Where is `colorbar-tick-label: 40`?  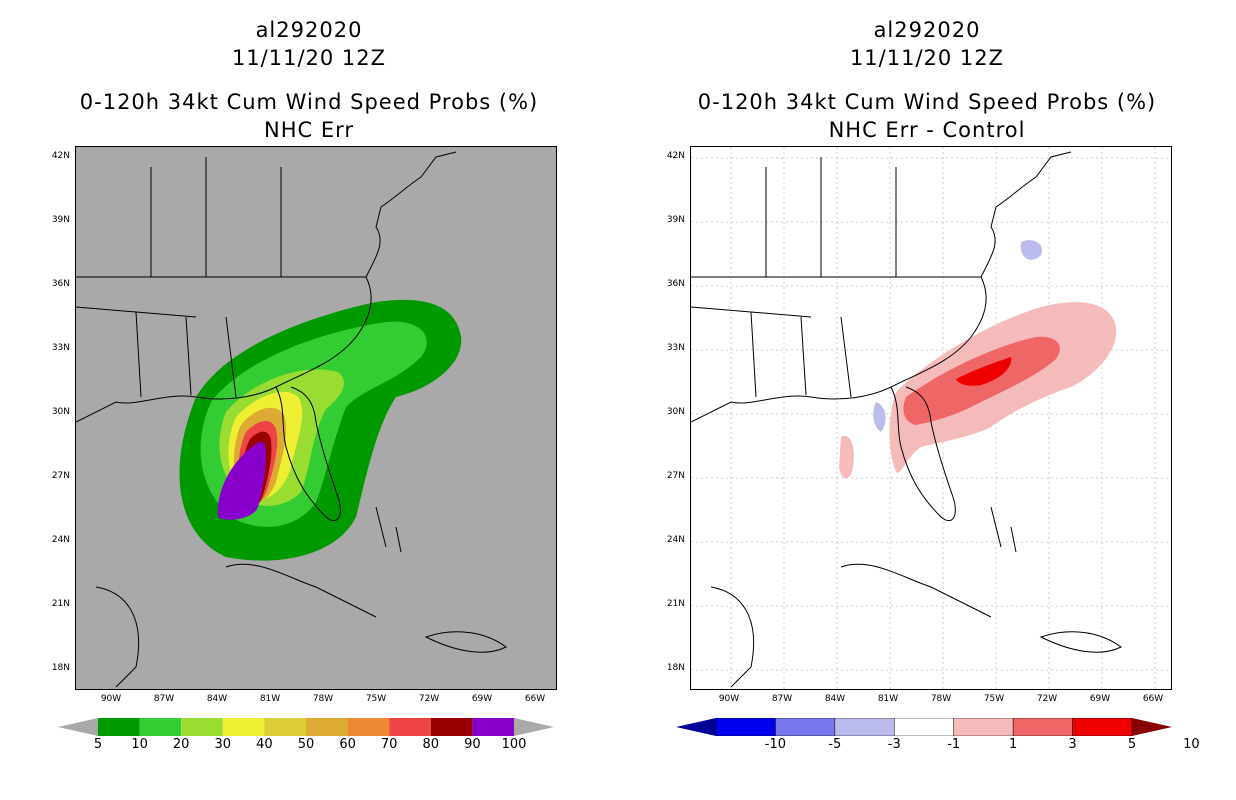
colorbar-tick-label: 40 is located at coordinates (264, 744).